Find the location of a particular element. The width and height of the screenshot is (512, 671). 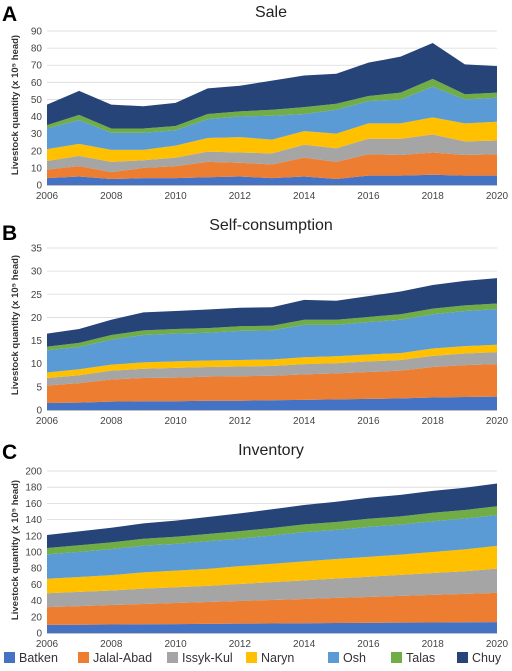

legend-swatch-talas is located at coordinates (396, 657).